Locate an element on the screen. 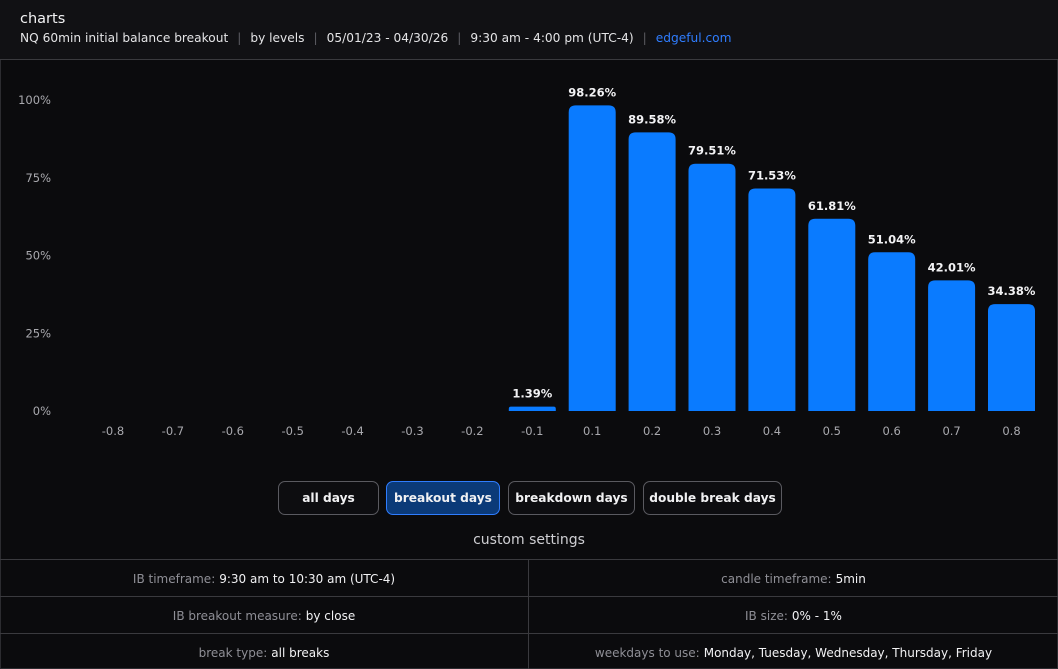  breakout-days-button: breakout days is located at coordinates (443, 498).